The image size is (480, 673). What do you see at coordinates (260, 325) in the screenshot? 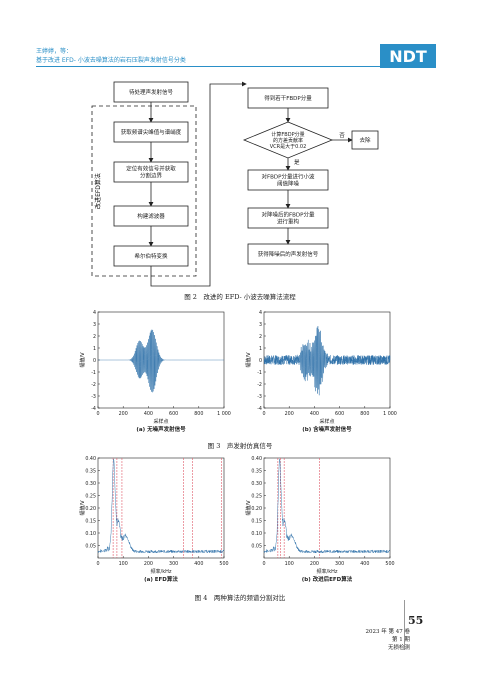
I see `f3b-ytick-label-1: 3` at bounding box center [260, 325].